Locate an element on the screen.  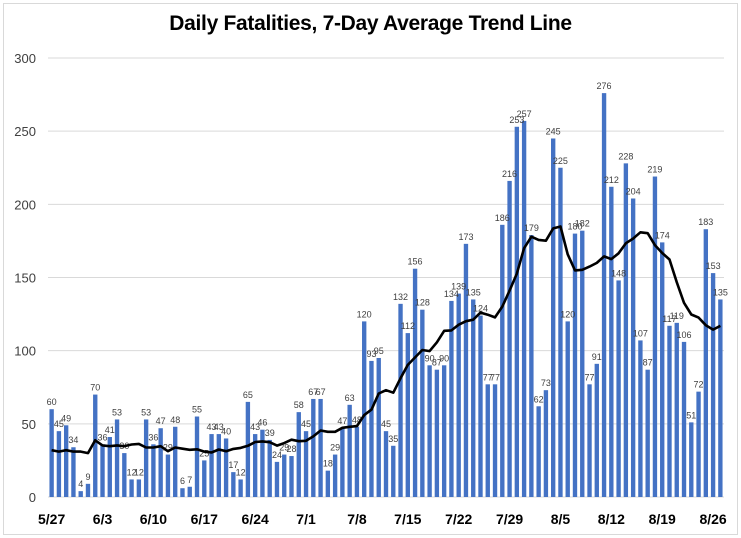
data-label: 70 is located at coordinates (95, 388).